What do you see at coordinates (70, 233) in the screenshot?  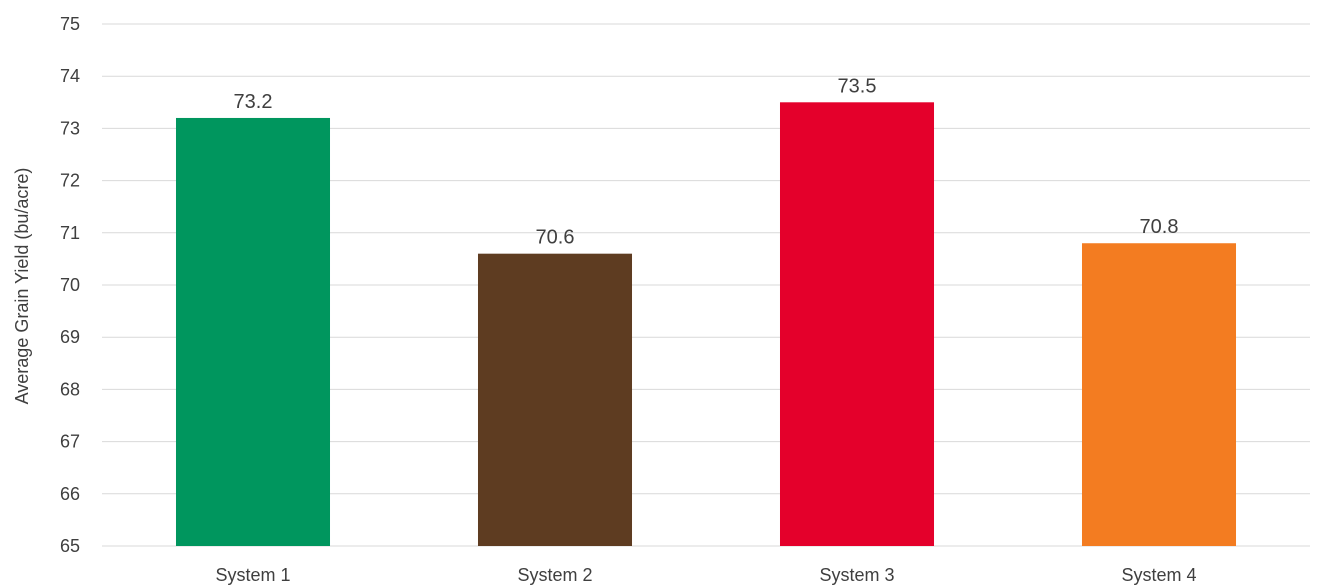 I see `y-tick-label: 71` at bounding box center [70, 233].